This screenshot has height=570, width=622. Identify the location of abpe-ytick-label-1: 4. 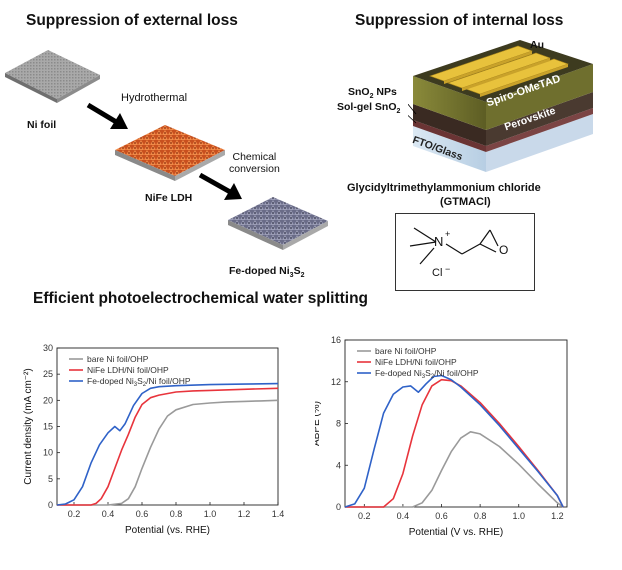
(338, 465).